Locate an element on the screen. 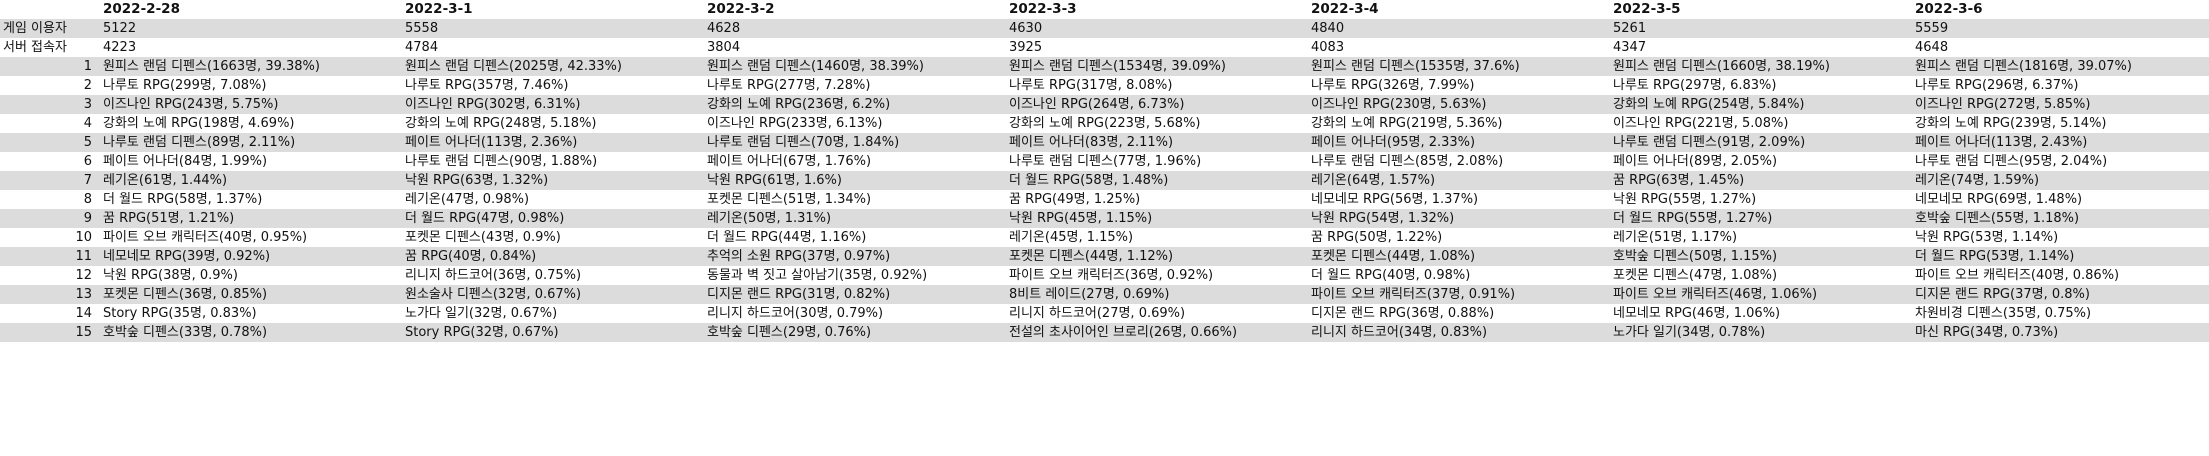  ranking-cell: 페이트 어나더(89명, 2.05%) is located at coordinates (1759, 161).